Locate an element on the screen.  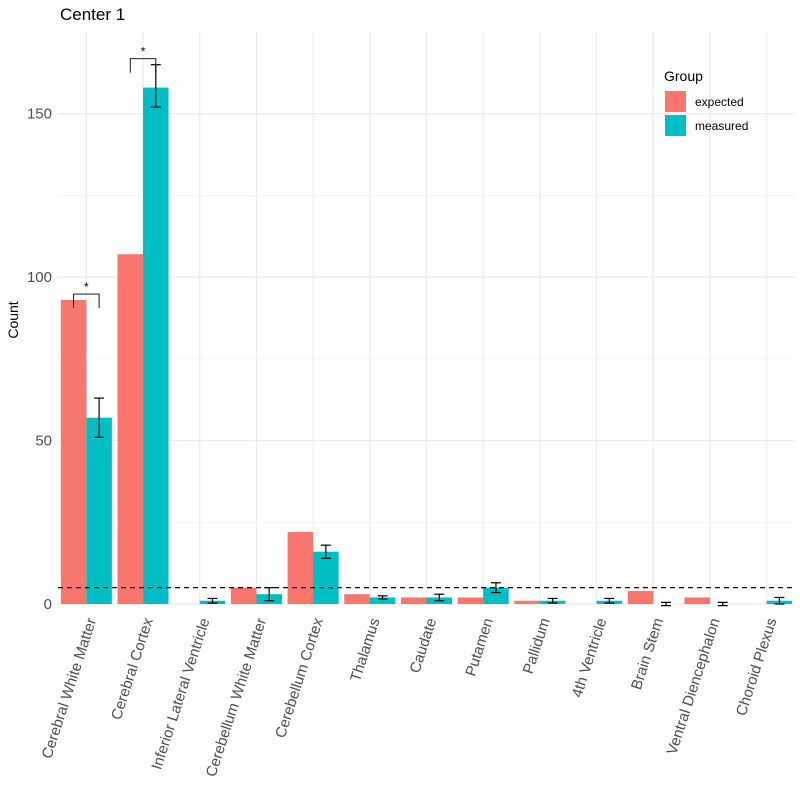
legend-title: Group is located at coordinates (683, 76).